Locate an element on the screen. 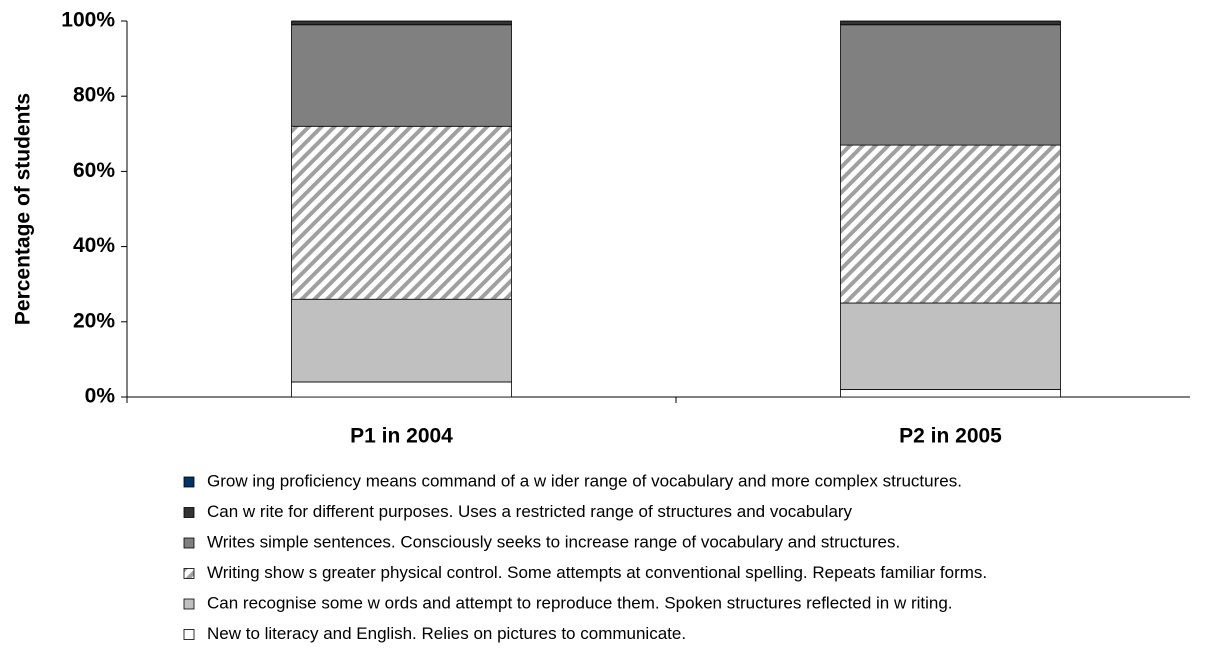 This screenshot has width=1211, height=660. y-axis-title: Percentage of students is located at coordinates (23, 209).